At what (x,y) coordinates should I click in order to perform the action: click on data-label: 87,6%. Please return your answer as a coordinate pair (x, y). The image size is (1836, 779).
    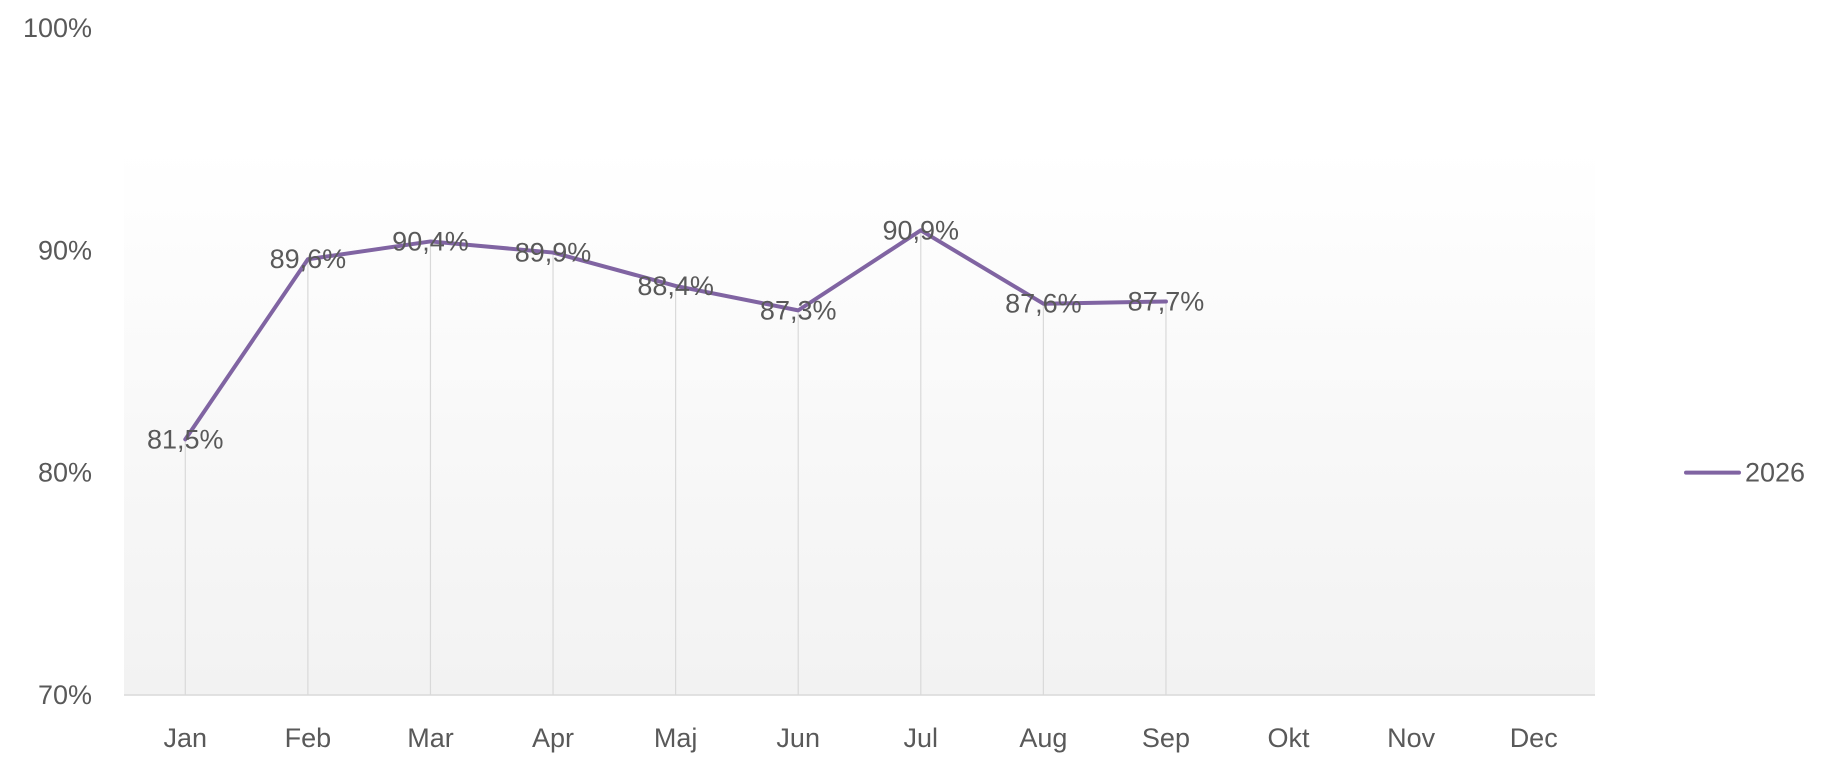
    Looking at the image, I should click on (1043, 304).